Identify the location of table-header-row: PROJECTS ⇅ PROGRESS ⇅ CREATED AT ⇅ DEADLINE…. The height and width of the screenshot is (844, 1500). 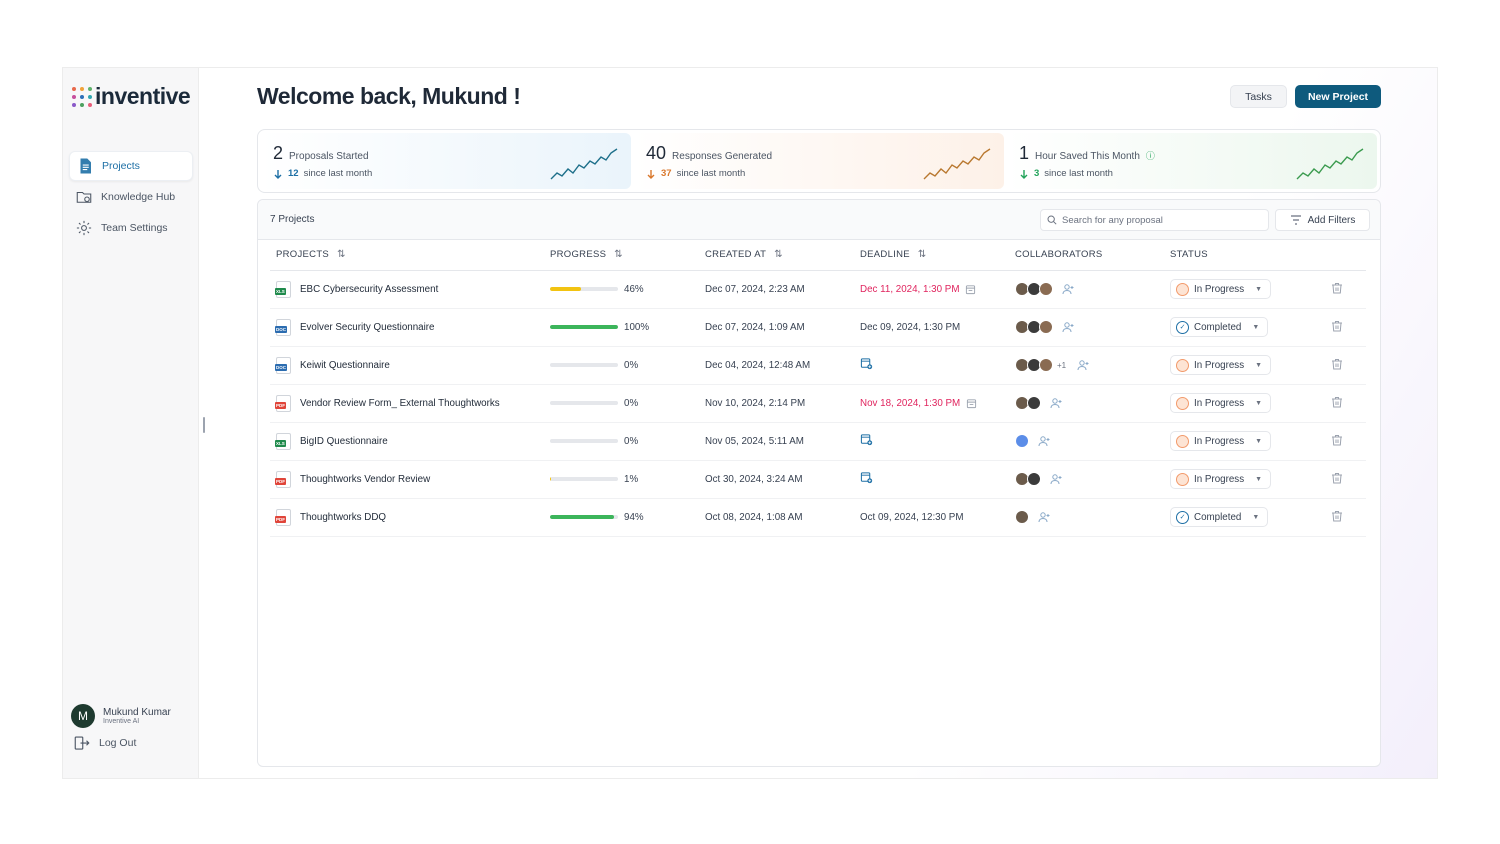
(818, 255).